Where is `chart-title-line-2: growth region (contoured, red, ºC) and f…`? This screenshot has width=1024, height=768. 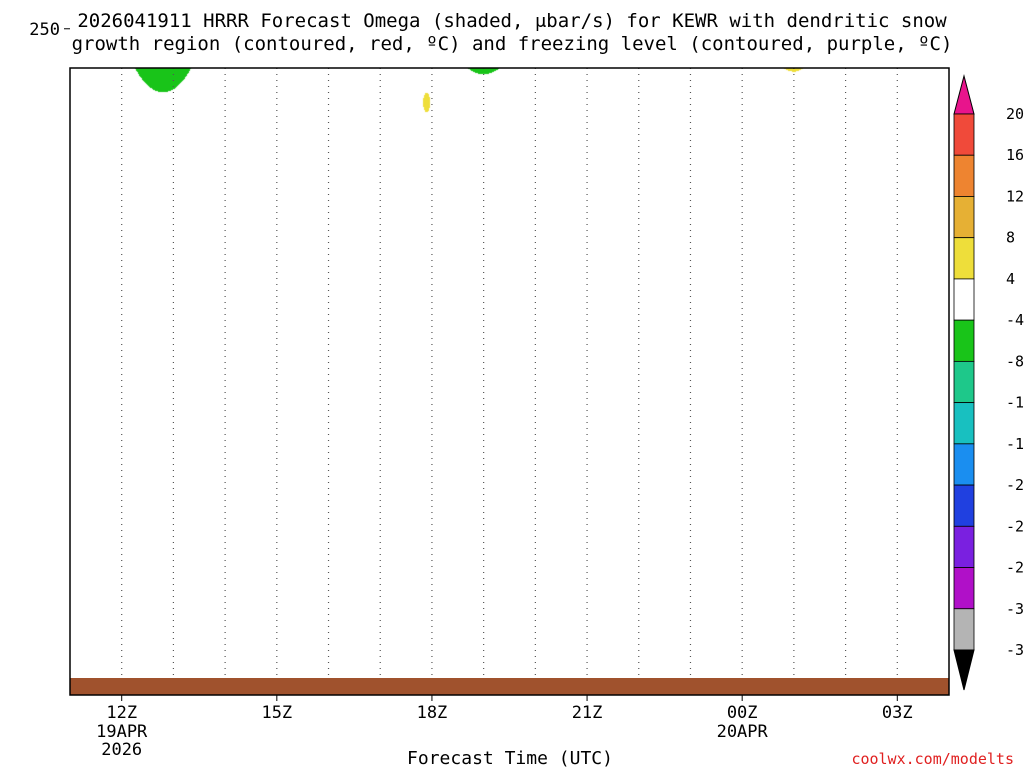
chart-title-line-2: growth region (contoured, red, ºC) and f… is located at coordinates (512, 44).